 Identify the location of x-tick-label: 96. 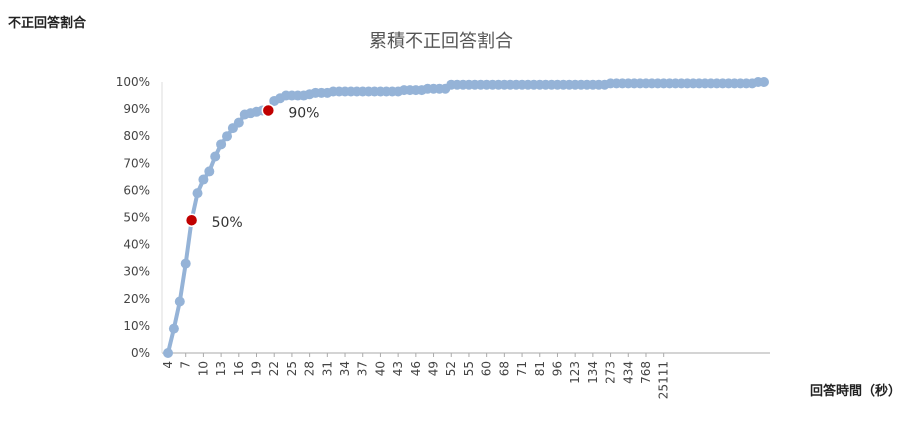
(557, 368).